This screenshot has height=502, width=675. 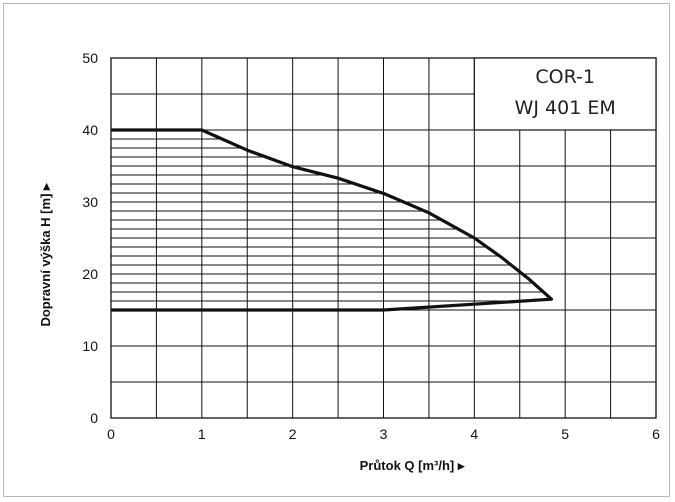 I want to click on y-tick-label: 10, so click(x=90, y=346).